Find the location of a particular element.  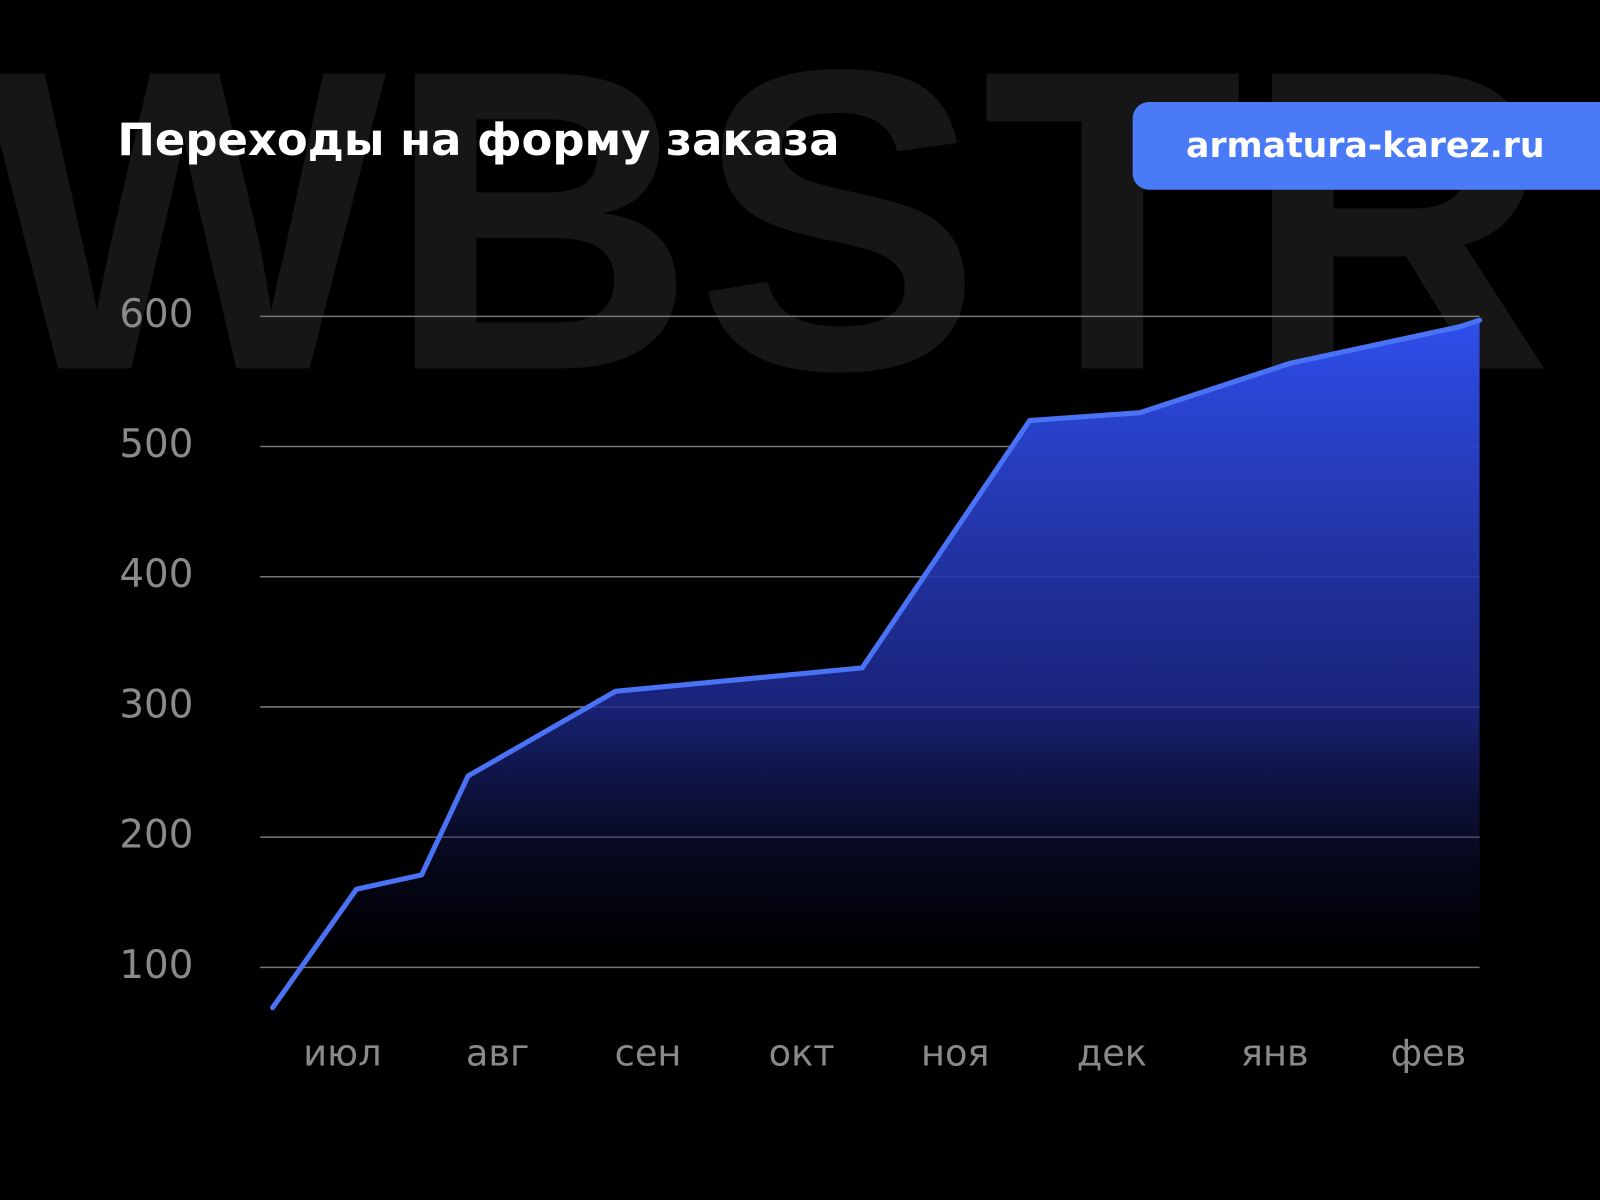

y-tick-label: 500 is located at coordinates (156, 444).